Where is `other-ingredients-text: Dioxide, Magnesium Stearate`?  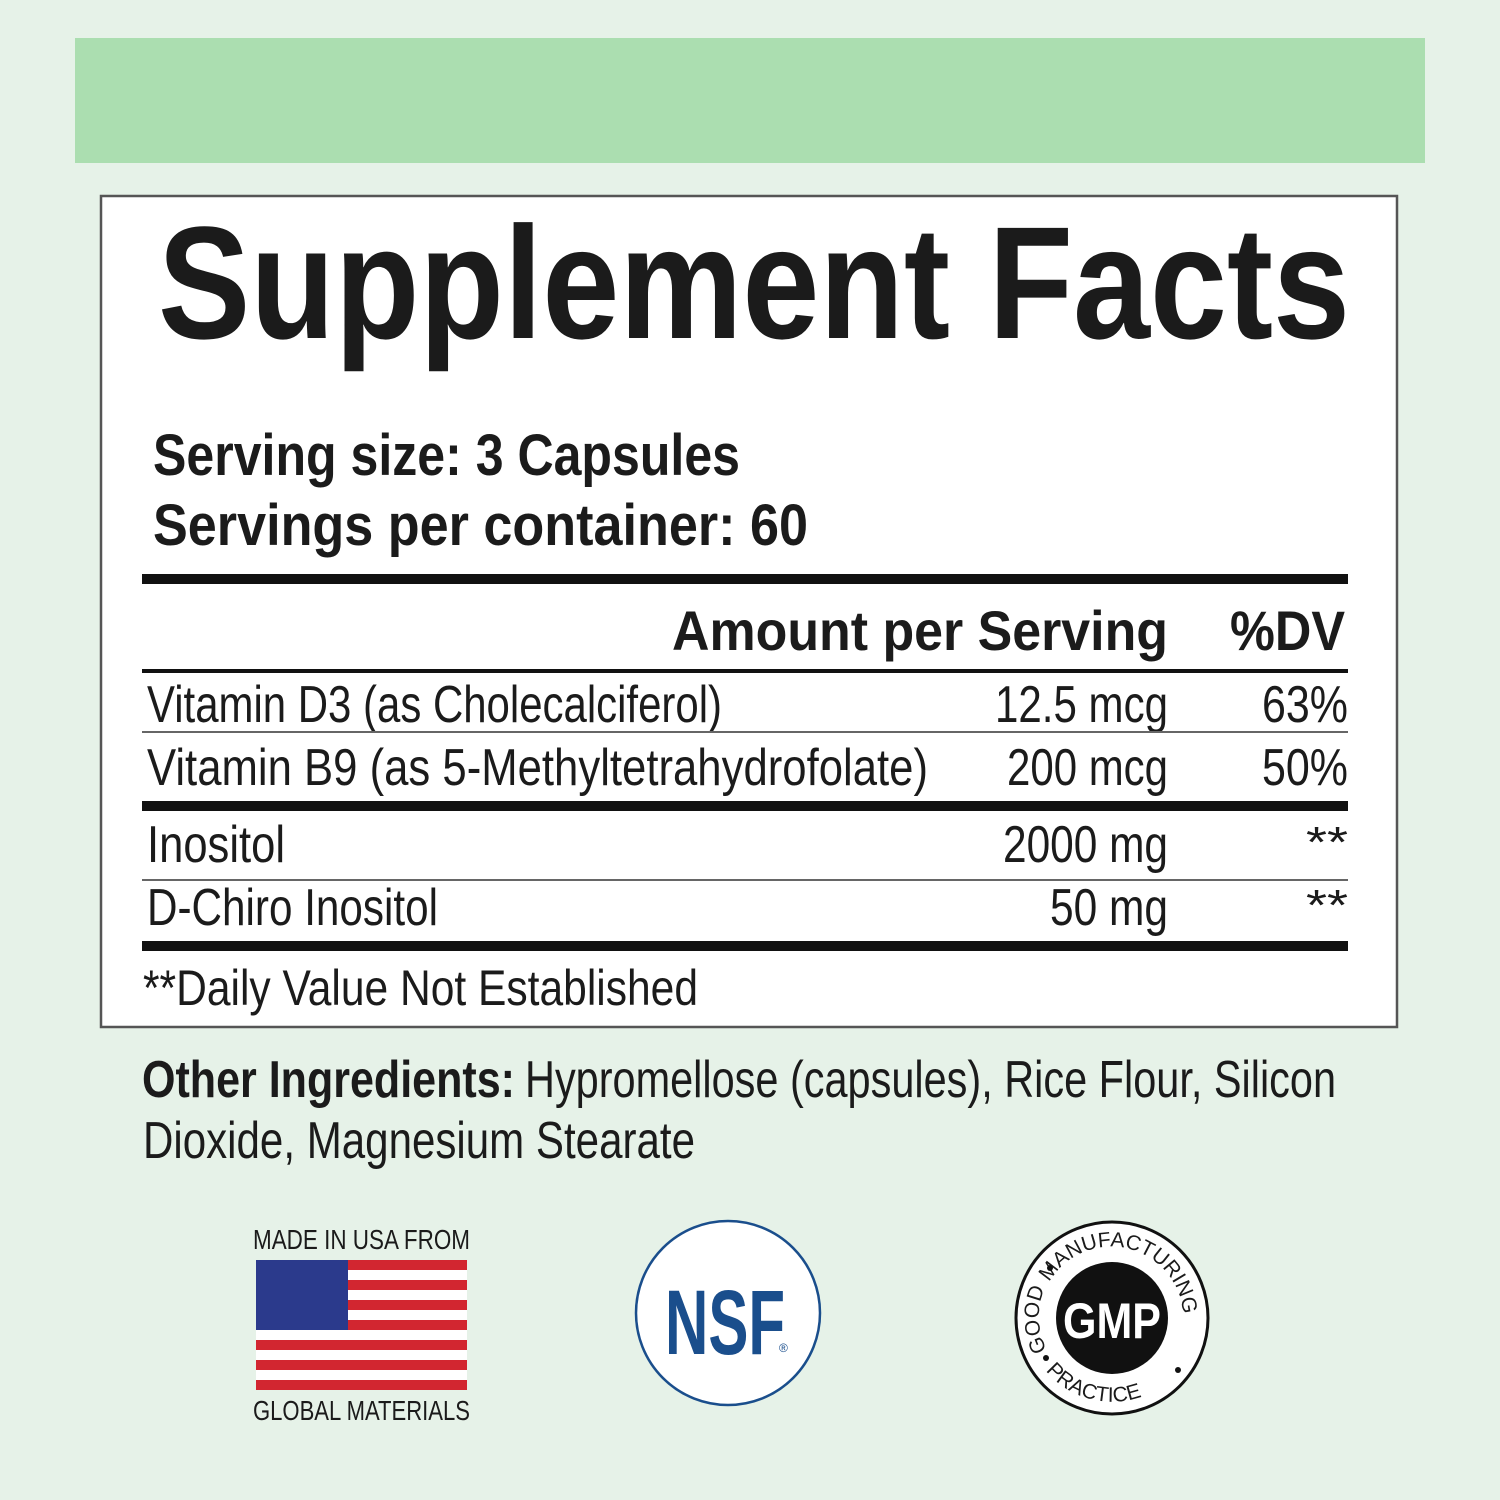 other-ingredients-text: Dioxide, Magnesium Stearate is located at coordinates (419, 1141).